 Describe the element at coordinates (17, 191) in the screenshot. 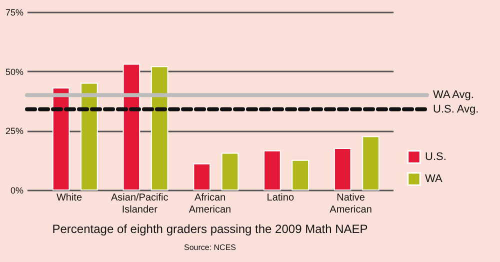

I see `y-tick-label: 0%` at that location.